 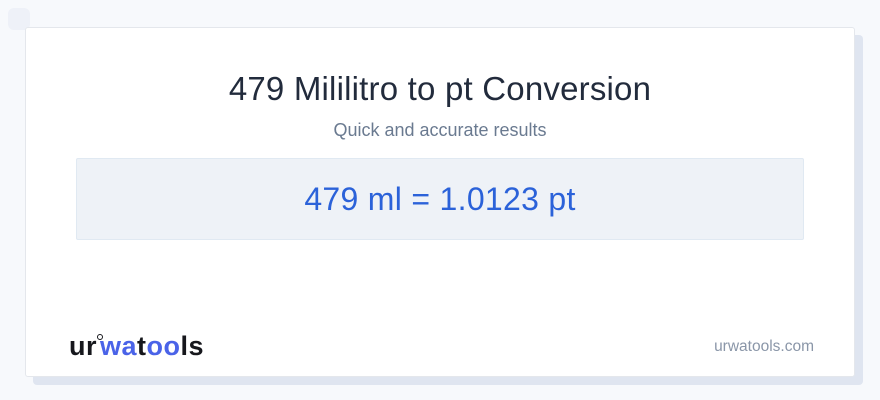 What do you see at coordinates (441, 346) in the screenshot?
I see `card-footer: ur watools urwatools.com` at bounding box center [441, 346].